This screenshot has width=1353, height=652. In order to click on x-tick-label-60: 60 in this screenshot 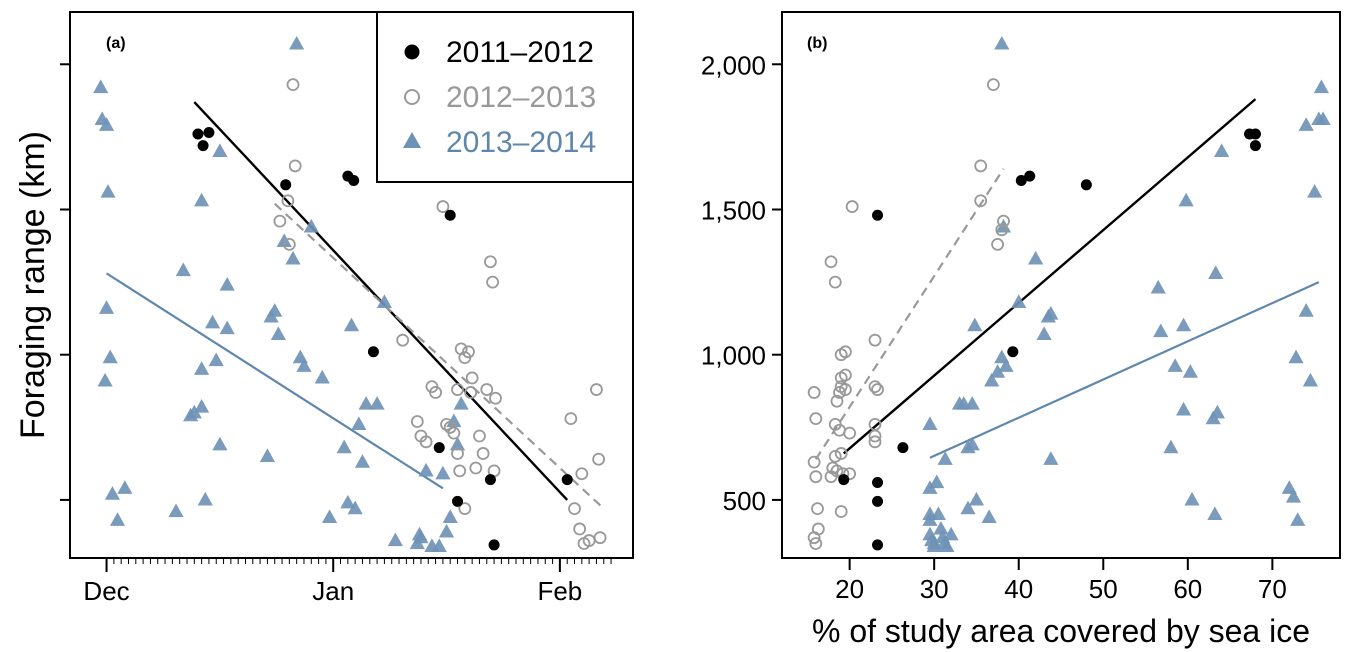, I will do `click(1187, 589)`.